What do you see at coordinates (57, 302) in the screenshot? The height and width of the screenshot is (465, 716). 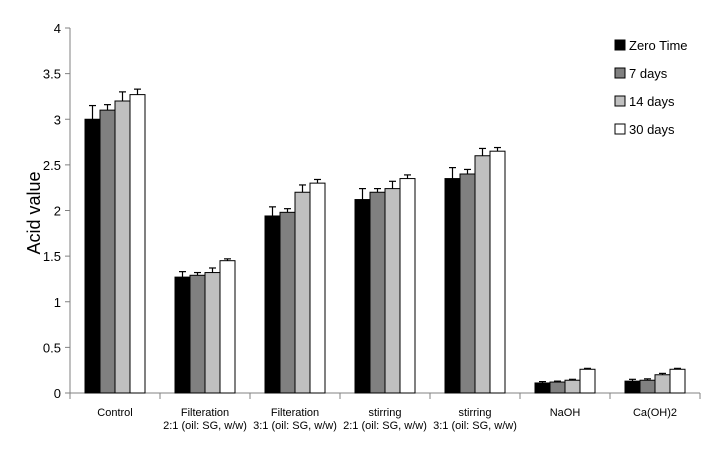 I see `y-tick-label: 1` at bounding box center [57, 302].